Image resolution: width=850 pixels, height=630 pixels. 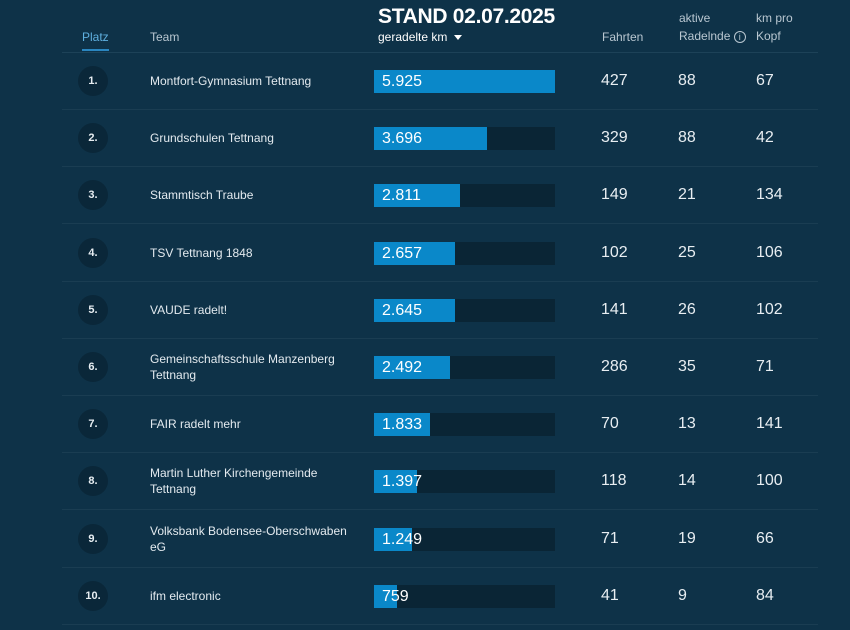 What do you see at coordinates (623, 37) in the screenshot?
I see `column-fahrten: Fahrten` at bounding box center [623, 37].